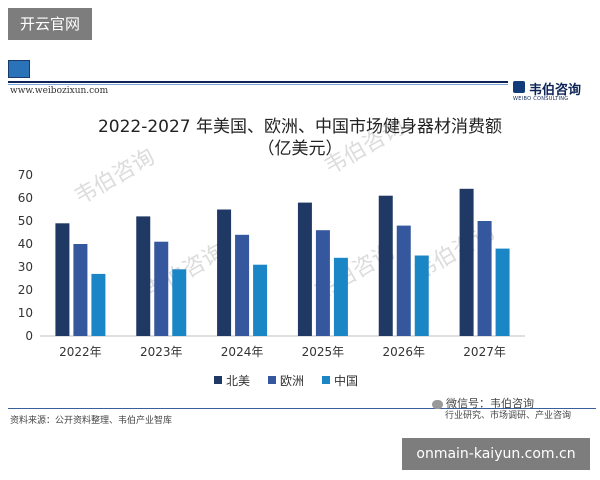 This screenshot has width=600, height=480. I want to click on x-tick-label: 2027年, so click(484, 352).